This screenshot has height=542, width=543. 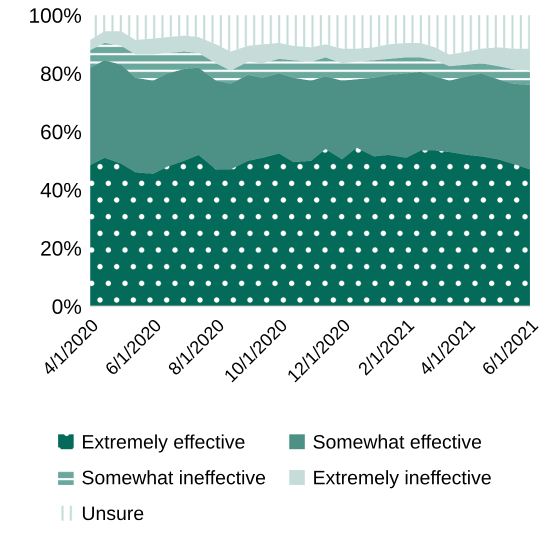 I want to click on legend-label: Somewhat effective, so click(x=397, y=441).